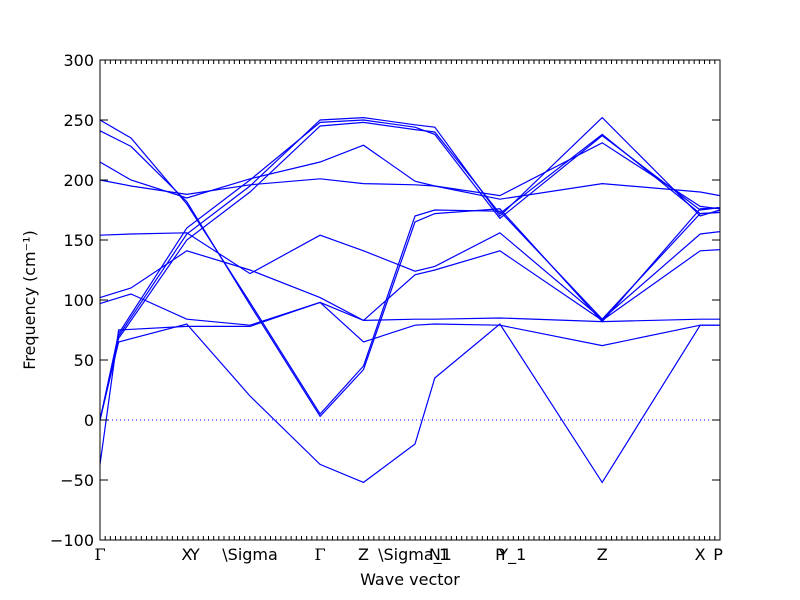  What do you see at coordinates (444, 554) in the screenshot?
I see `x-tick-label: 1` at bounding box center [444, 554].